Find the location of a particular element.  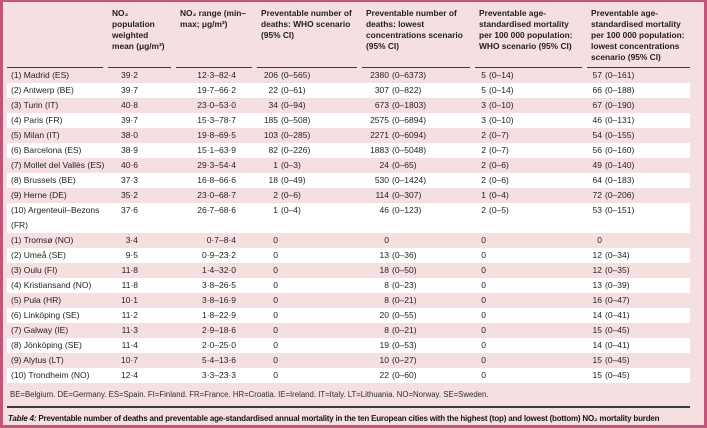

no2-mean-cell: 9·5 is located at coordinates (131, 255).